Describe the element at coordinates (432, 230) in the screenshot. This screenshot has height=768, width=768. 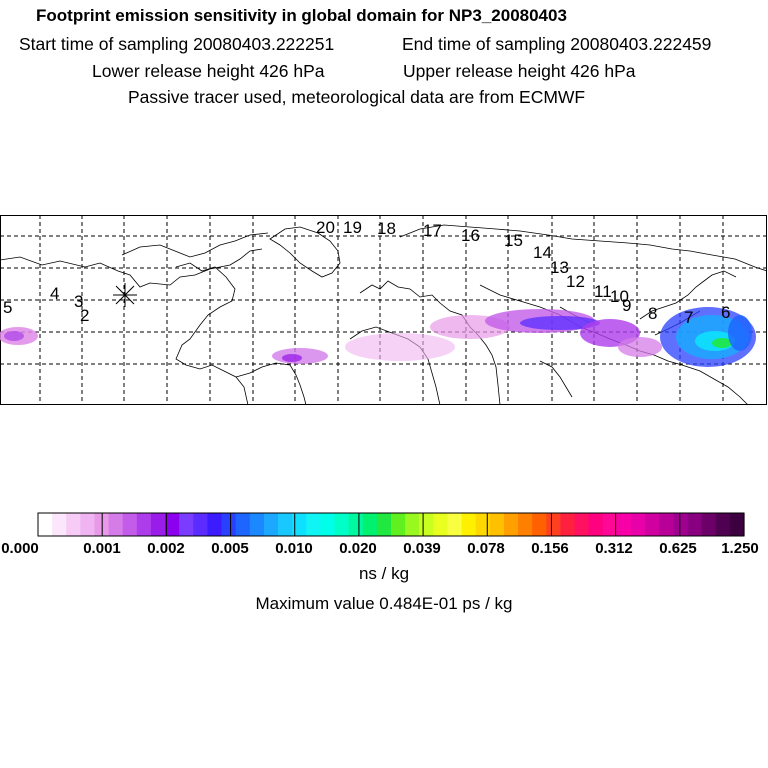
I see `track-label: 17` at that location.